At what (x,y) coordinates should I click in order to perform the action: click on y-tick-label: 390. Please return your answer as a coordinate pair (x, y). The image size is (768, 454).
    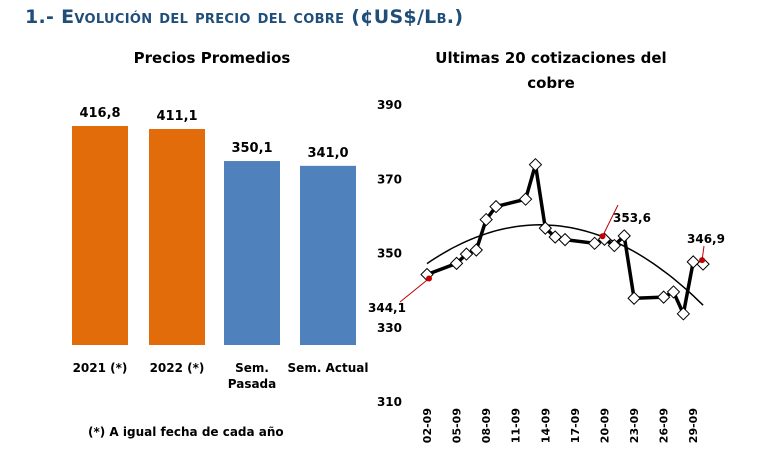
    Looking at the image, I should click on (389, 105).